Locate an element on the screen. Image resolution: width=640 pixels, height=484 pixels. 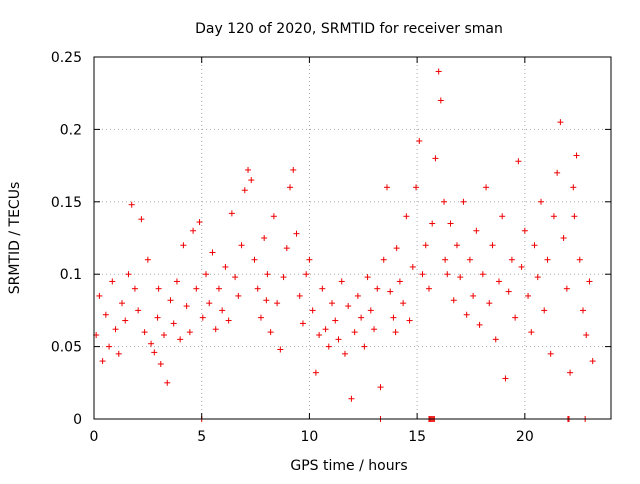
x-tick-label: 0 is located at coordinates (94, 437).